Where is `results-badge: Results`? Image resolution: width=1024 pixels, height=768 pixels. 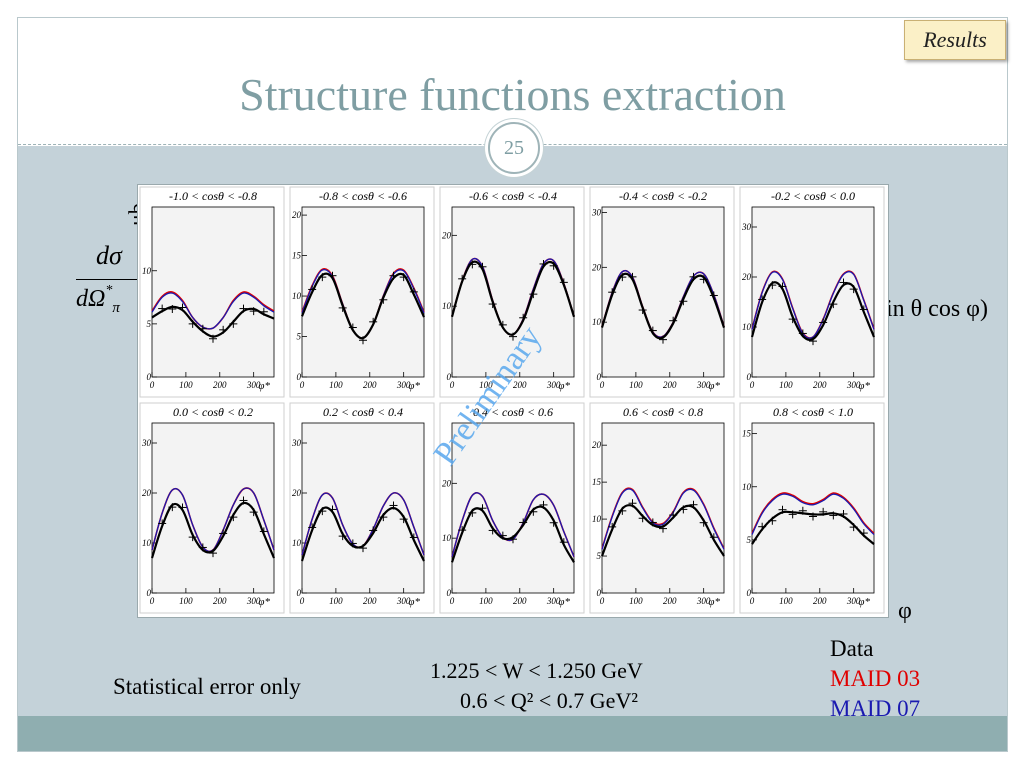
results-badge: Results is located at coordinates (955, 40).